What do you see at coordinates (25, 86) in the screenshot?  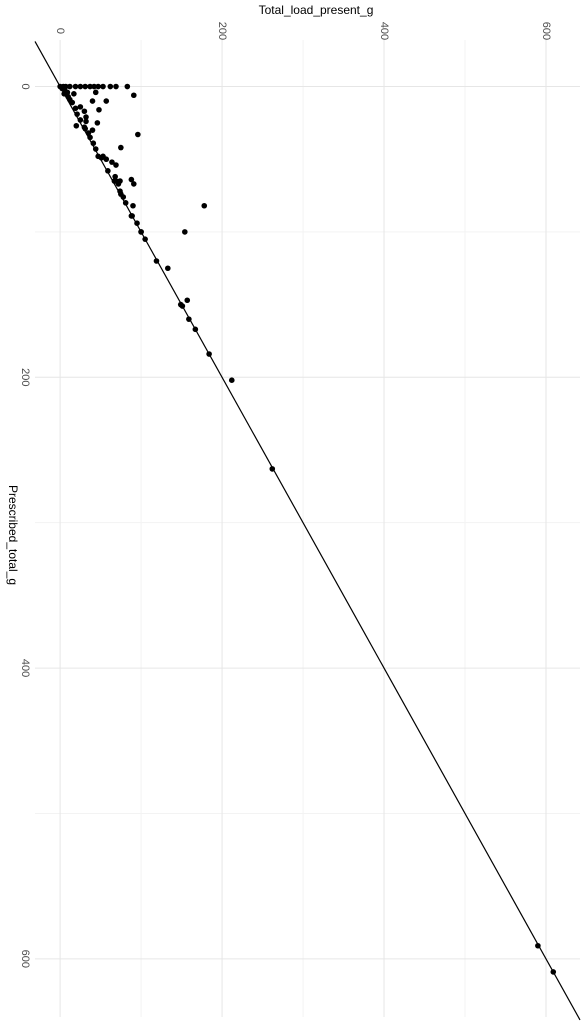 I see `y-tick-label: 0` at bounding box center [25, 86].